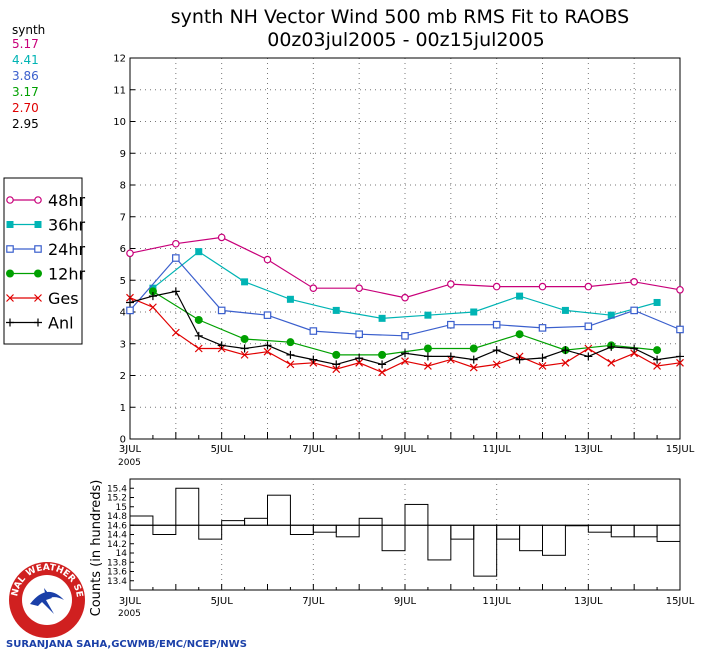  What do you see at coordinates (222, 449) in the screenshot?
I see `x-tick-label: 5JUL` at bounding box center [222, 449].